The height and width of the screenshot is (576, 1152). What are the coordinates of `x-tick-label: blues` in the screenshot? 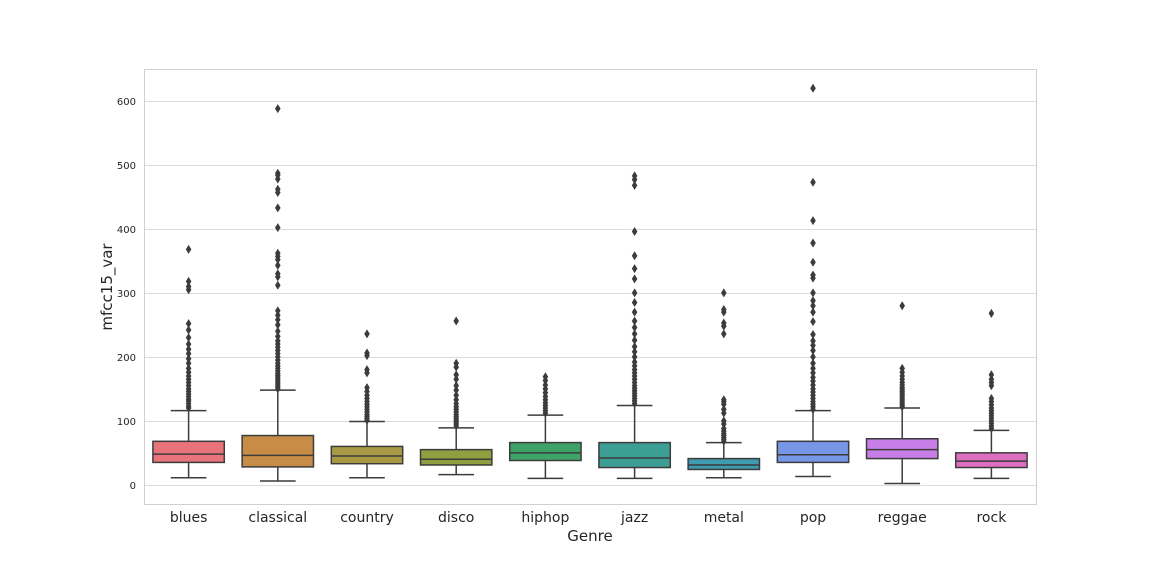 It's located at (189, 518).